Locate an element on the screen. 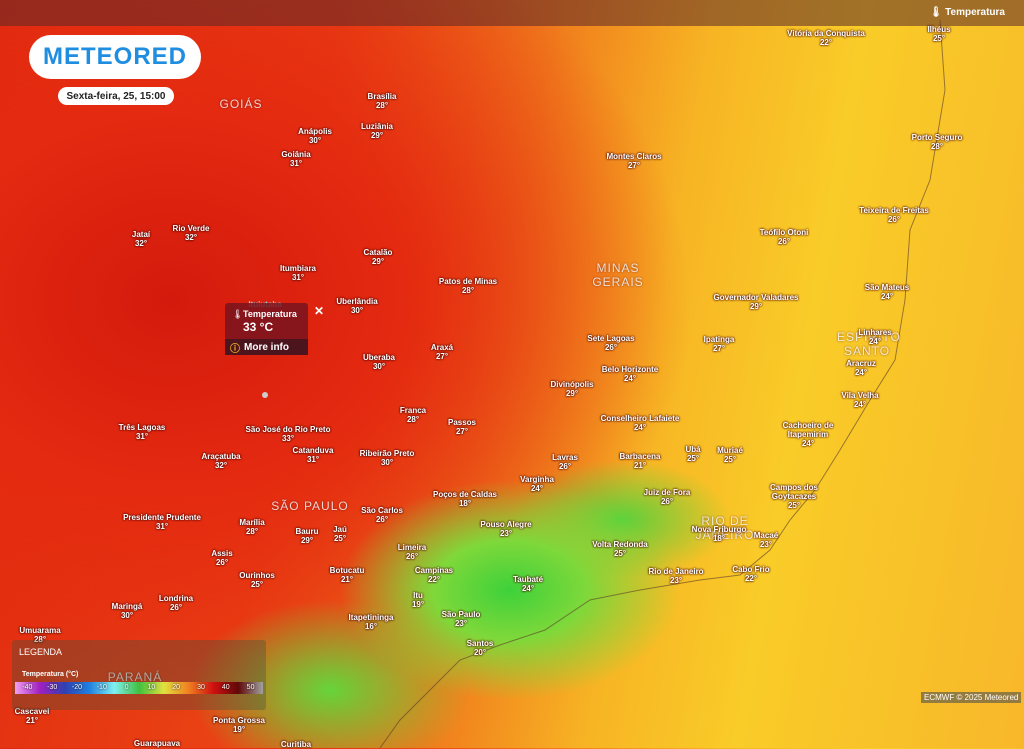 This screenshot has height=749, width=1024. city-label: Juiz de Fora 26° is located at coordinates (667, 497).